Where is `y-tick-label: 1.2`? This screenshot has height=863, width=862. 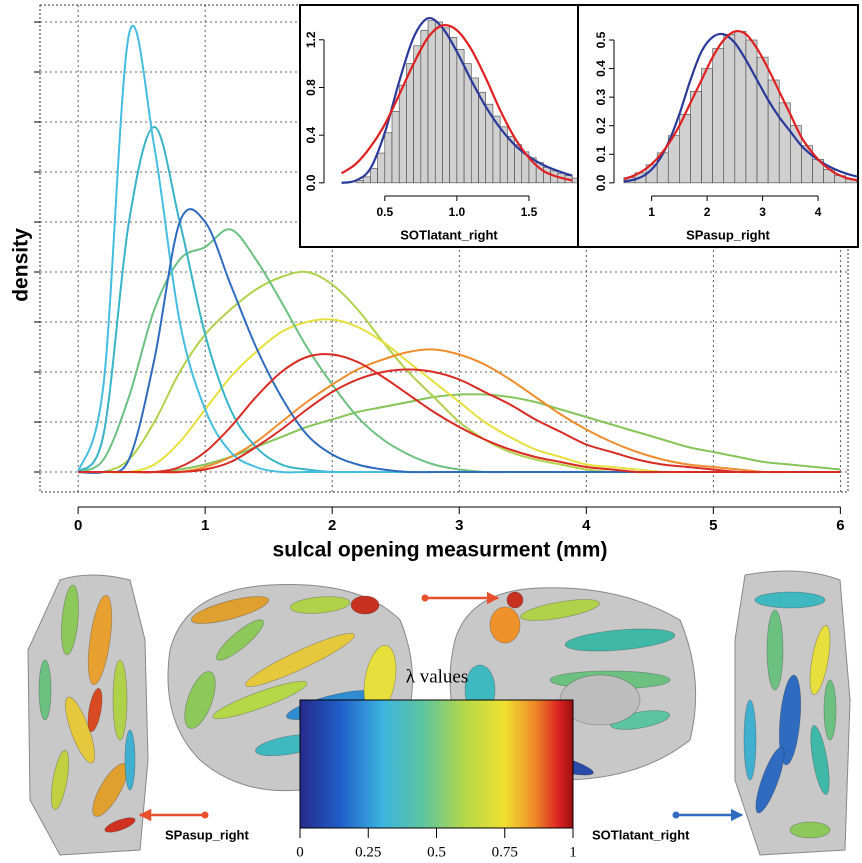 y-tick-label: 1.2 is located at coordinates (311, 39).